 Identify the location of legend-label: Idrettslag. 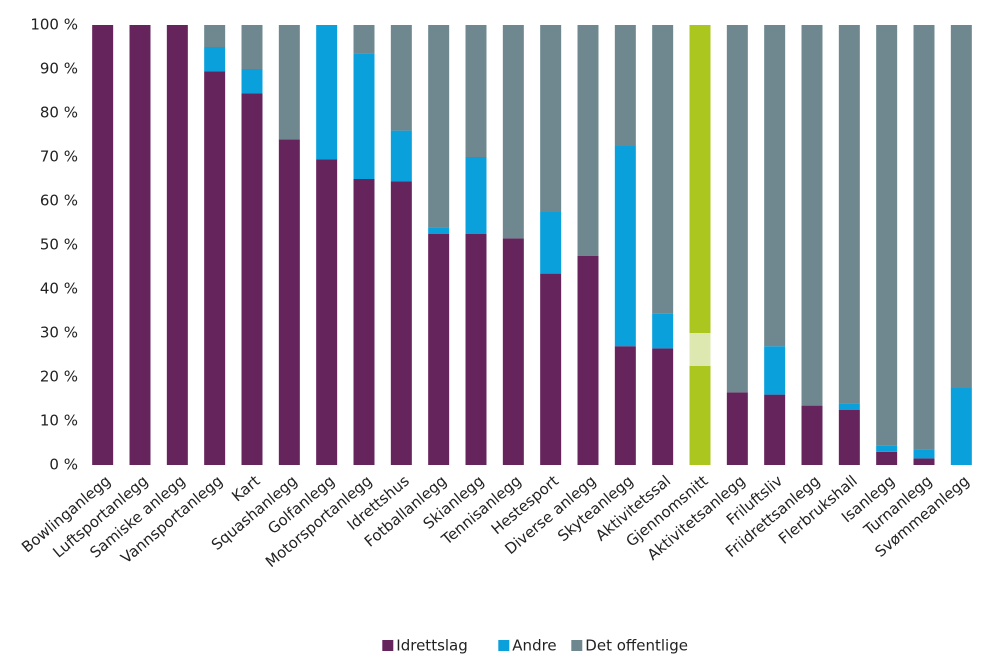
(431, 646).